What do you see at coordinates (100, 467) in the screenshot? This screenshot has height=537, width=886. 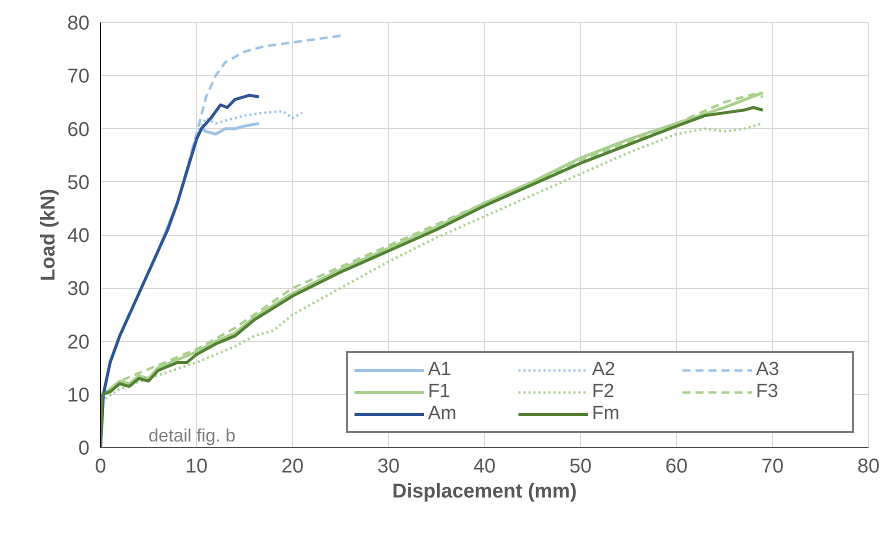 I see `x-tick-label: 0` at bounding box center [100, 467].